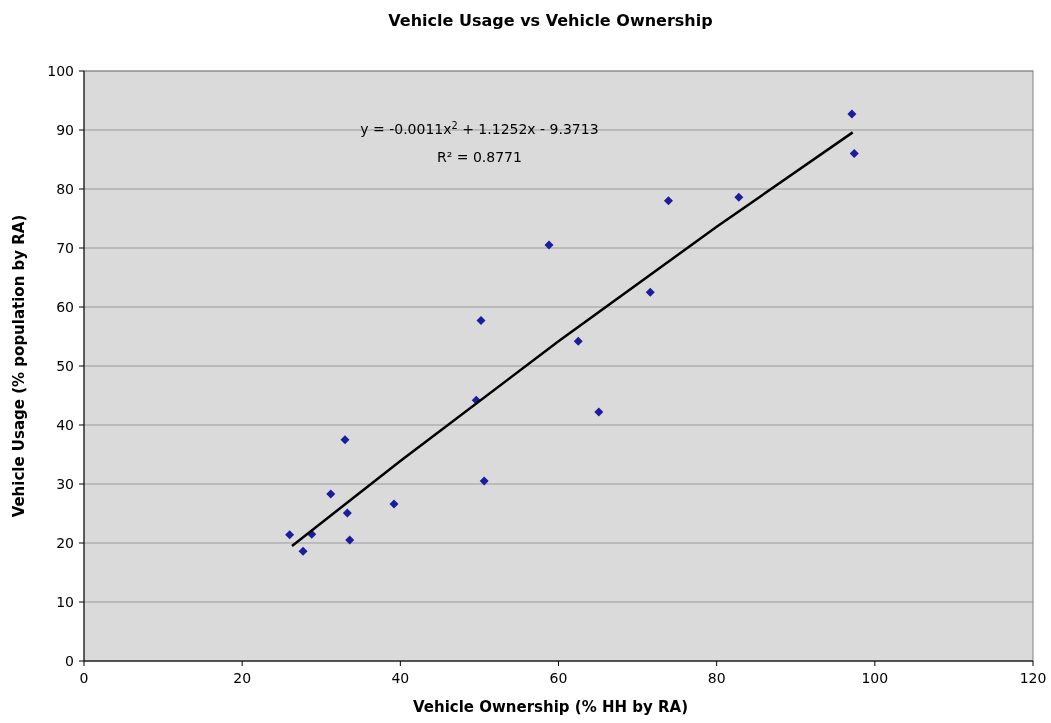 This screenshot has height=723, width=1051. Describe the element at coordinates (65, 543) in the screenshot. I see `y-tick-label: 20` at that location.